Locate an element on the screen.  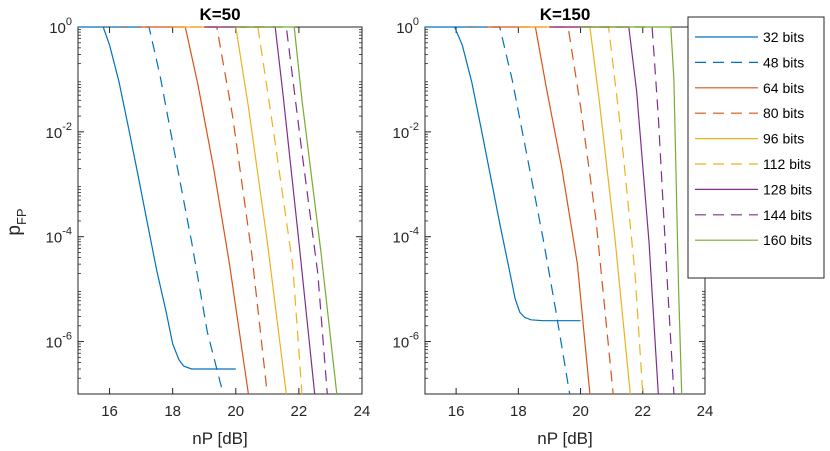
legend-label: 32 bits is located at coordinates (783, 37).